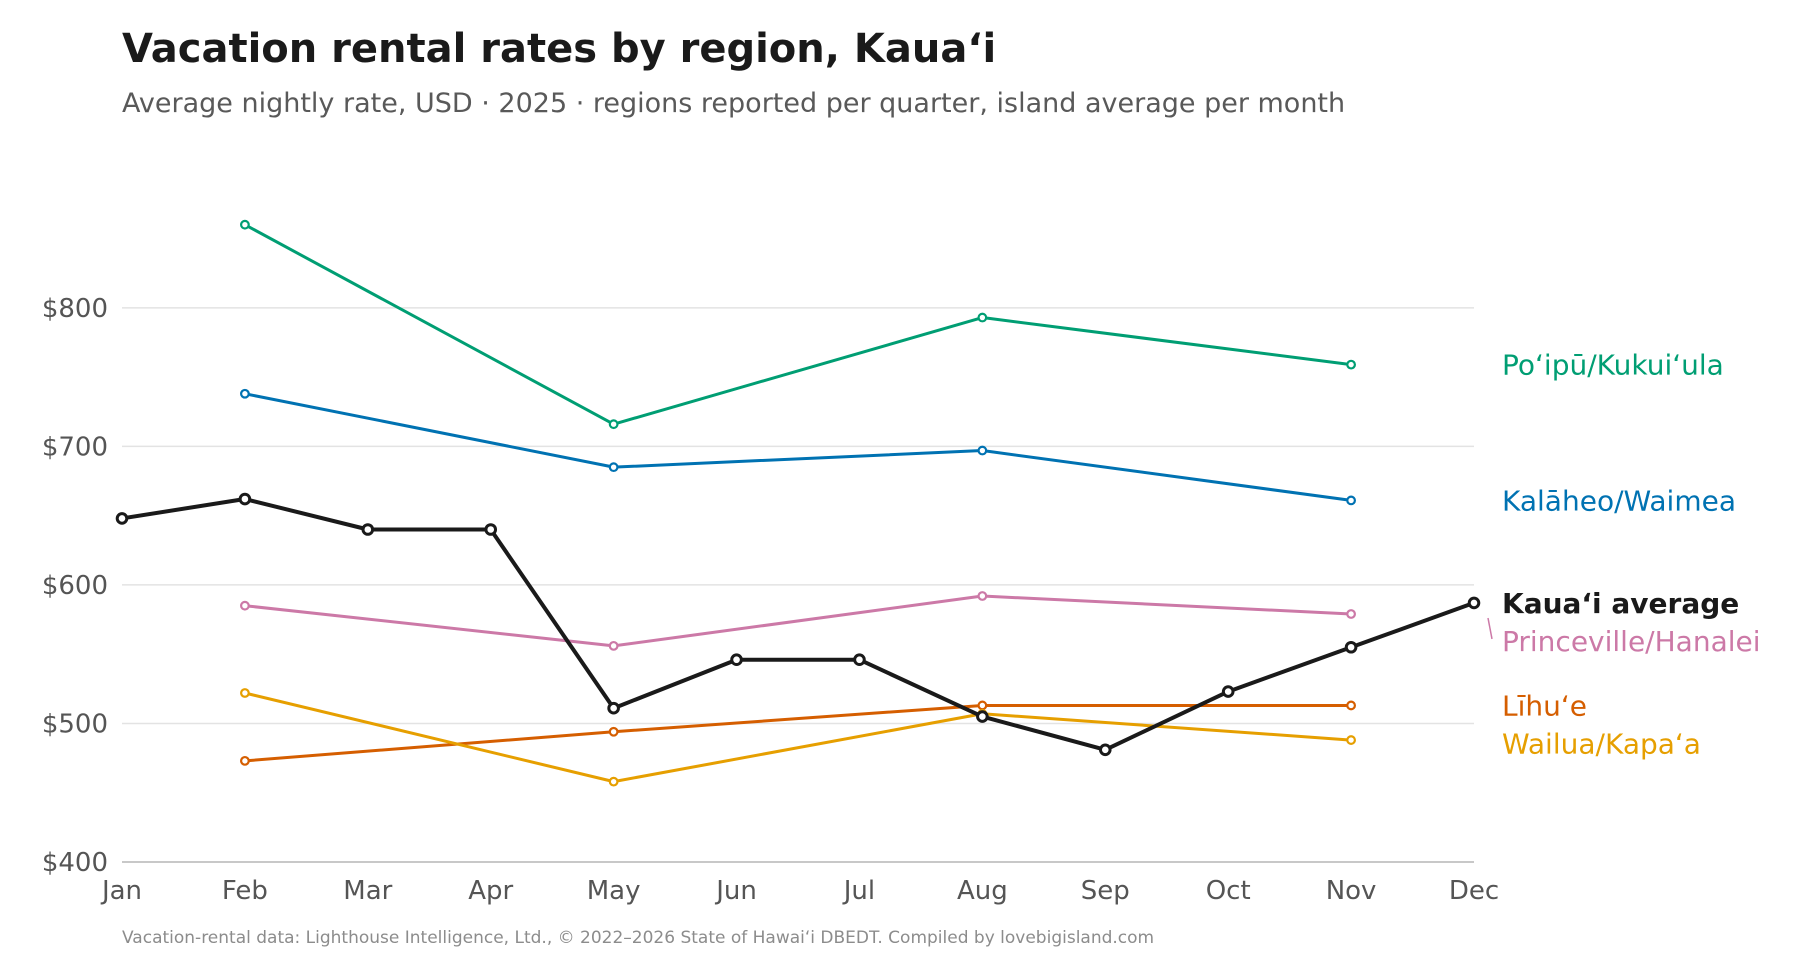  Describe the element at coordinates (982, 891) in the screenshot. I see `x-tick-label: Aug` at that location.